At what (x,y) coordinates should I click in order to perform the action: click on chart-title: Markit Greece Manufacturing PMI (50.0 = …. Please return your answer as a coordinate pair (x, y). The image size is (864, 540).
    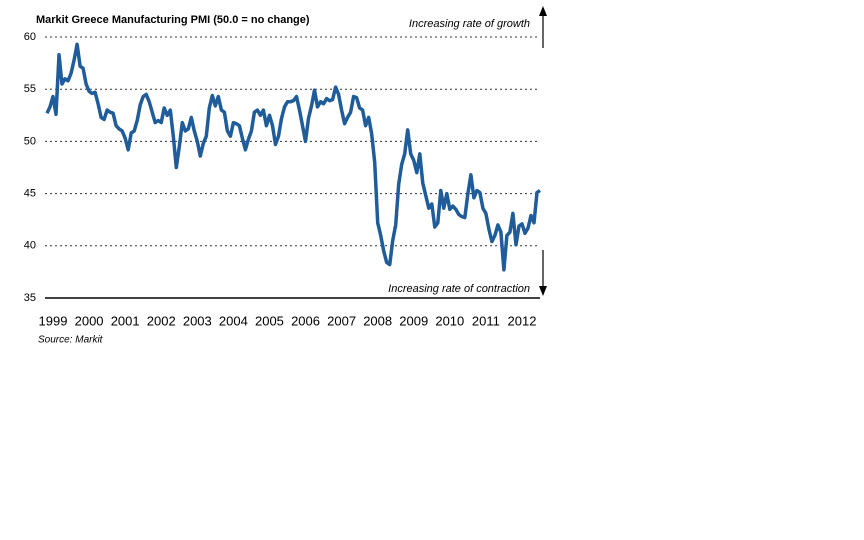
    Looking at the image, I should click on (173, 20).